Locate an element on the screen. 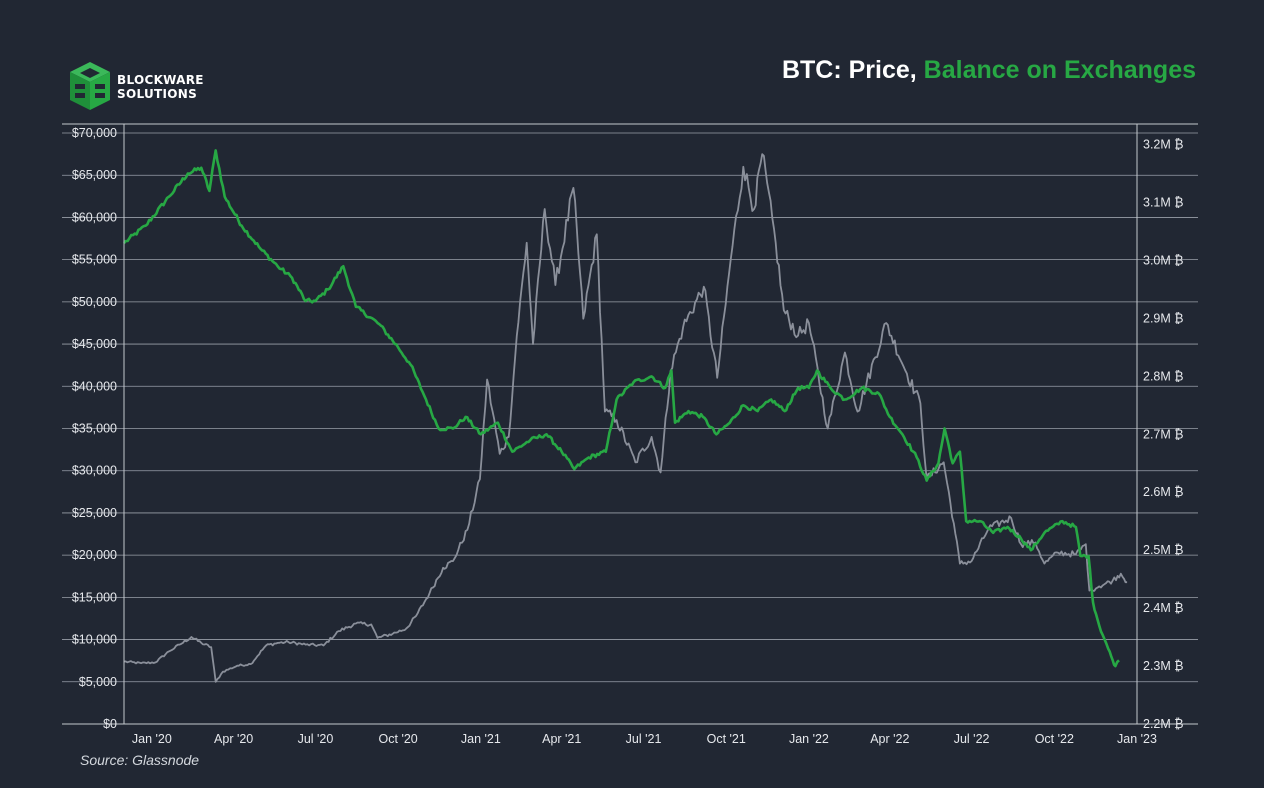 This screenshot has height=788, width=1264. y-right-tick-label: 2.2M ₿ is located at coordinates (1163, 724).